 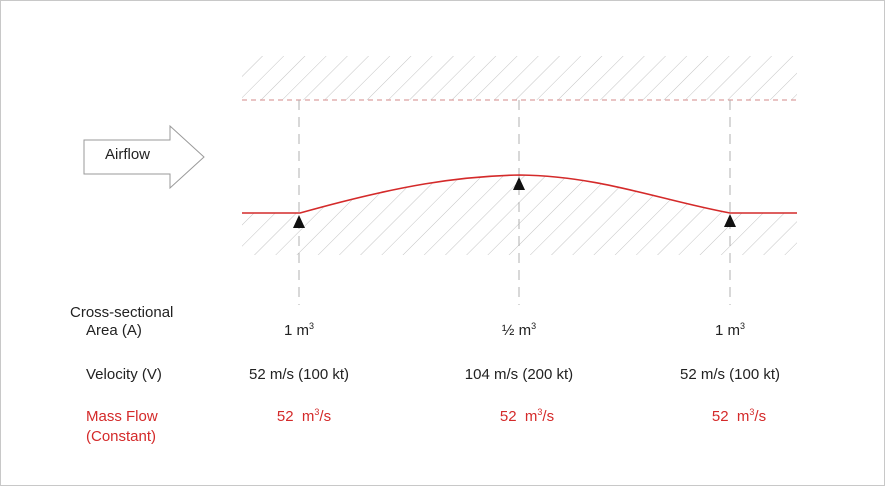 I want to click on area-row-label-line2: Area (A), so click(x=114, y=330).